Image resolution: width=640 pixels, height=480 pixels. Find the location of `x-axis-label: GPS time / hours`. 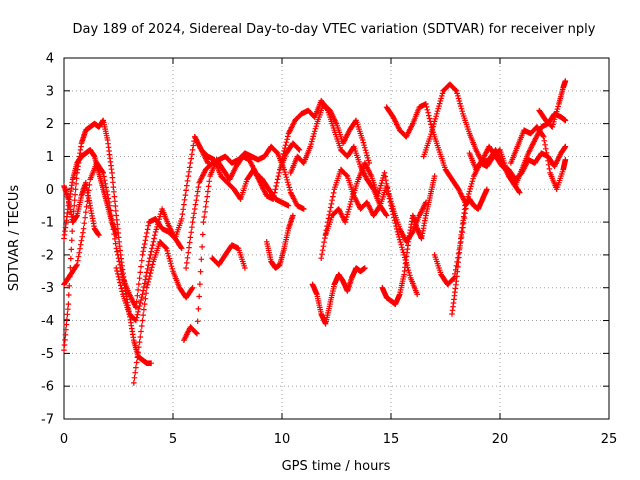

x-axis-label: GPS time / hours is located at coordinates (336, 466).